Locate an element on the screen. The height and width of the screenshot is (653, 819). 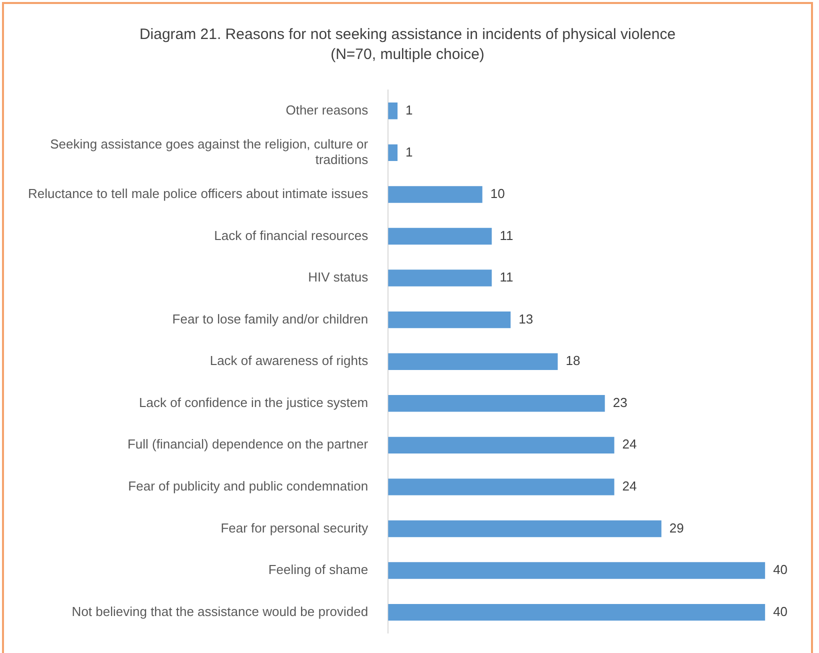
y-tick-label: Lack of financial resources is located at coordinates (291, 235).